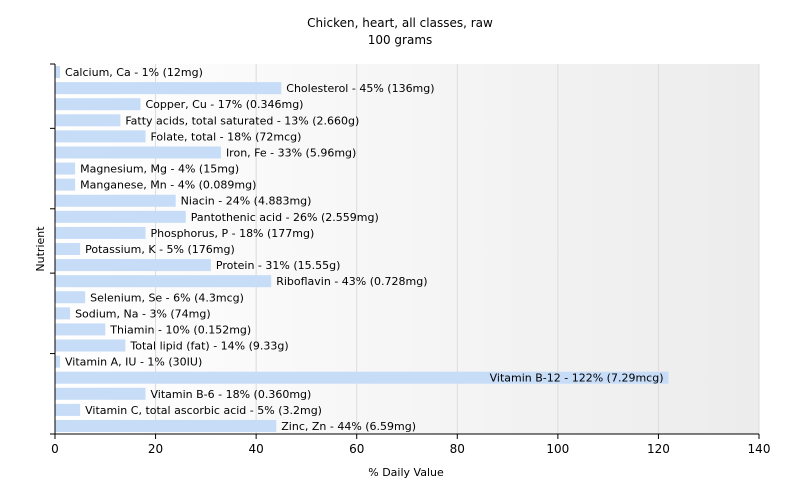 The height and width of the screenshot is (500, 800). What do you see at coordinates (233, 233) in the screenshot?
I see `bar-label: Phosphorus, P - 18% (177mg)` at bounding box center [233, 233].